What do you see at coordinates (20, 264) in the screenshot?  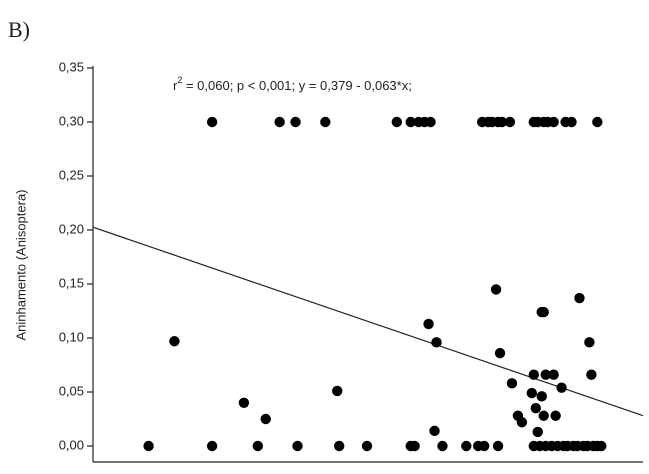 I see `y-axis-label: Aninhamento (Anisoptera)` at bounding box center [20, 264].